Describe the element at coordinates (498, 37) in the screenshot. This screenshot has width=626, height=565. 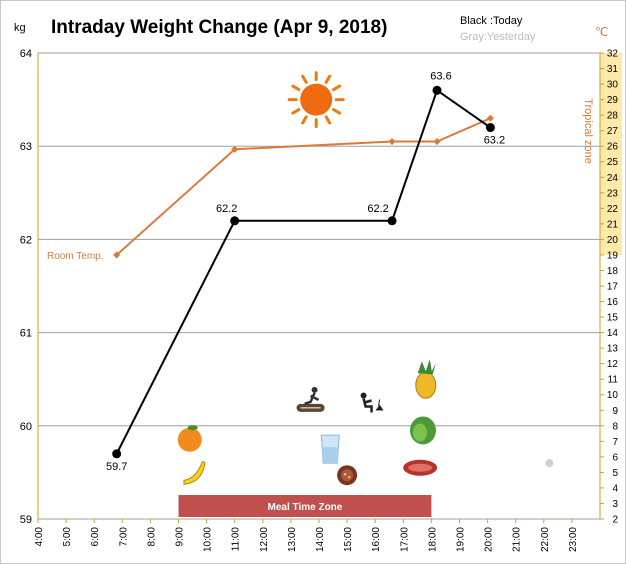
I see `legend-yesterday: Gray:Yesterday` at that location.